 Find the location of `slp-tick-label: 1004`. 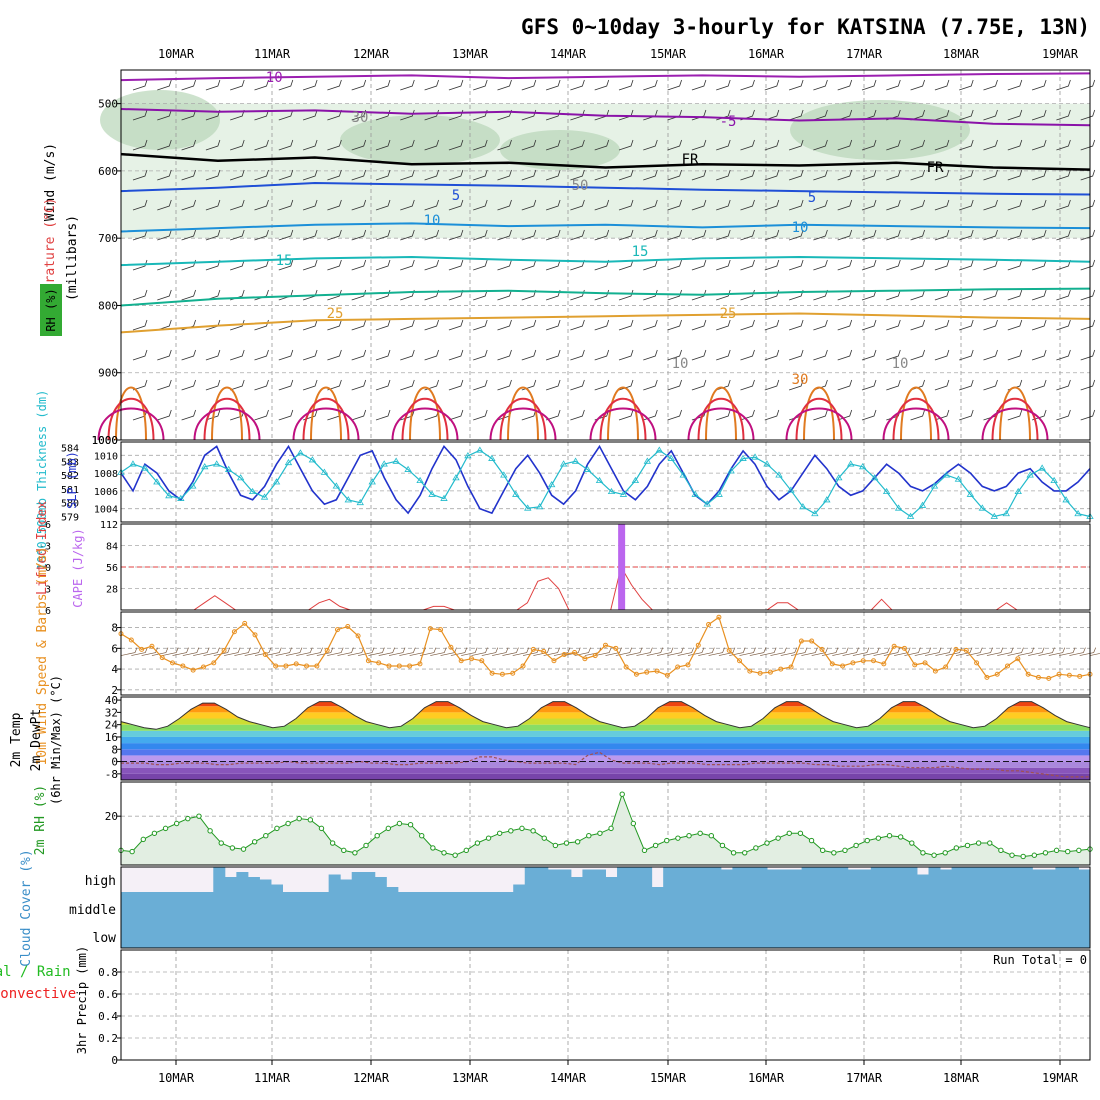

slp-tick-label: 1004 is located at coordinates (106, 510).